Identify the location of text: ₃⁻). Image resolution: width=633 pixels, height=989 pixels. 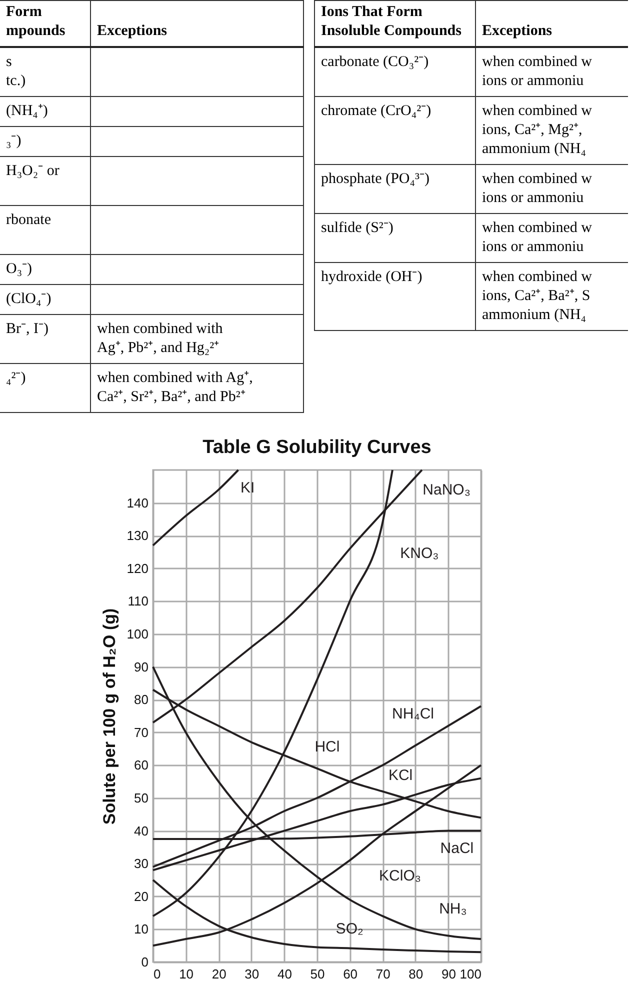
(45, 141).